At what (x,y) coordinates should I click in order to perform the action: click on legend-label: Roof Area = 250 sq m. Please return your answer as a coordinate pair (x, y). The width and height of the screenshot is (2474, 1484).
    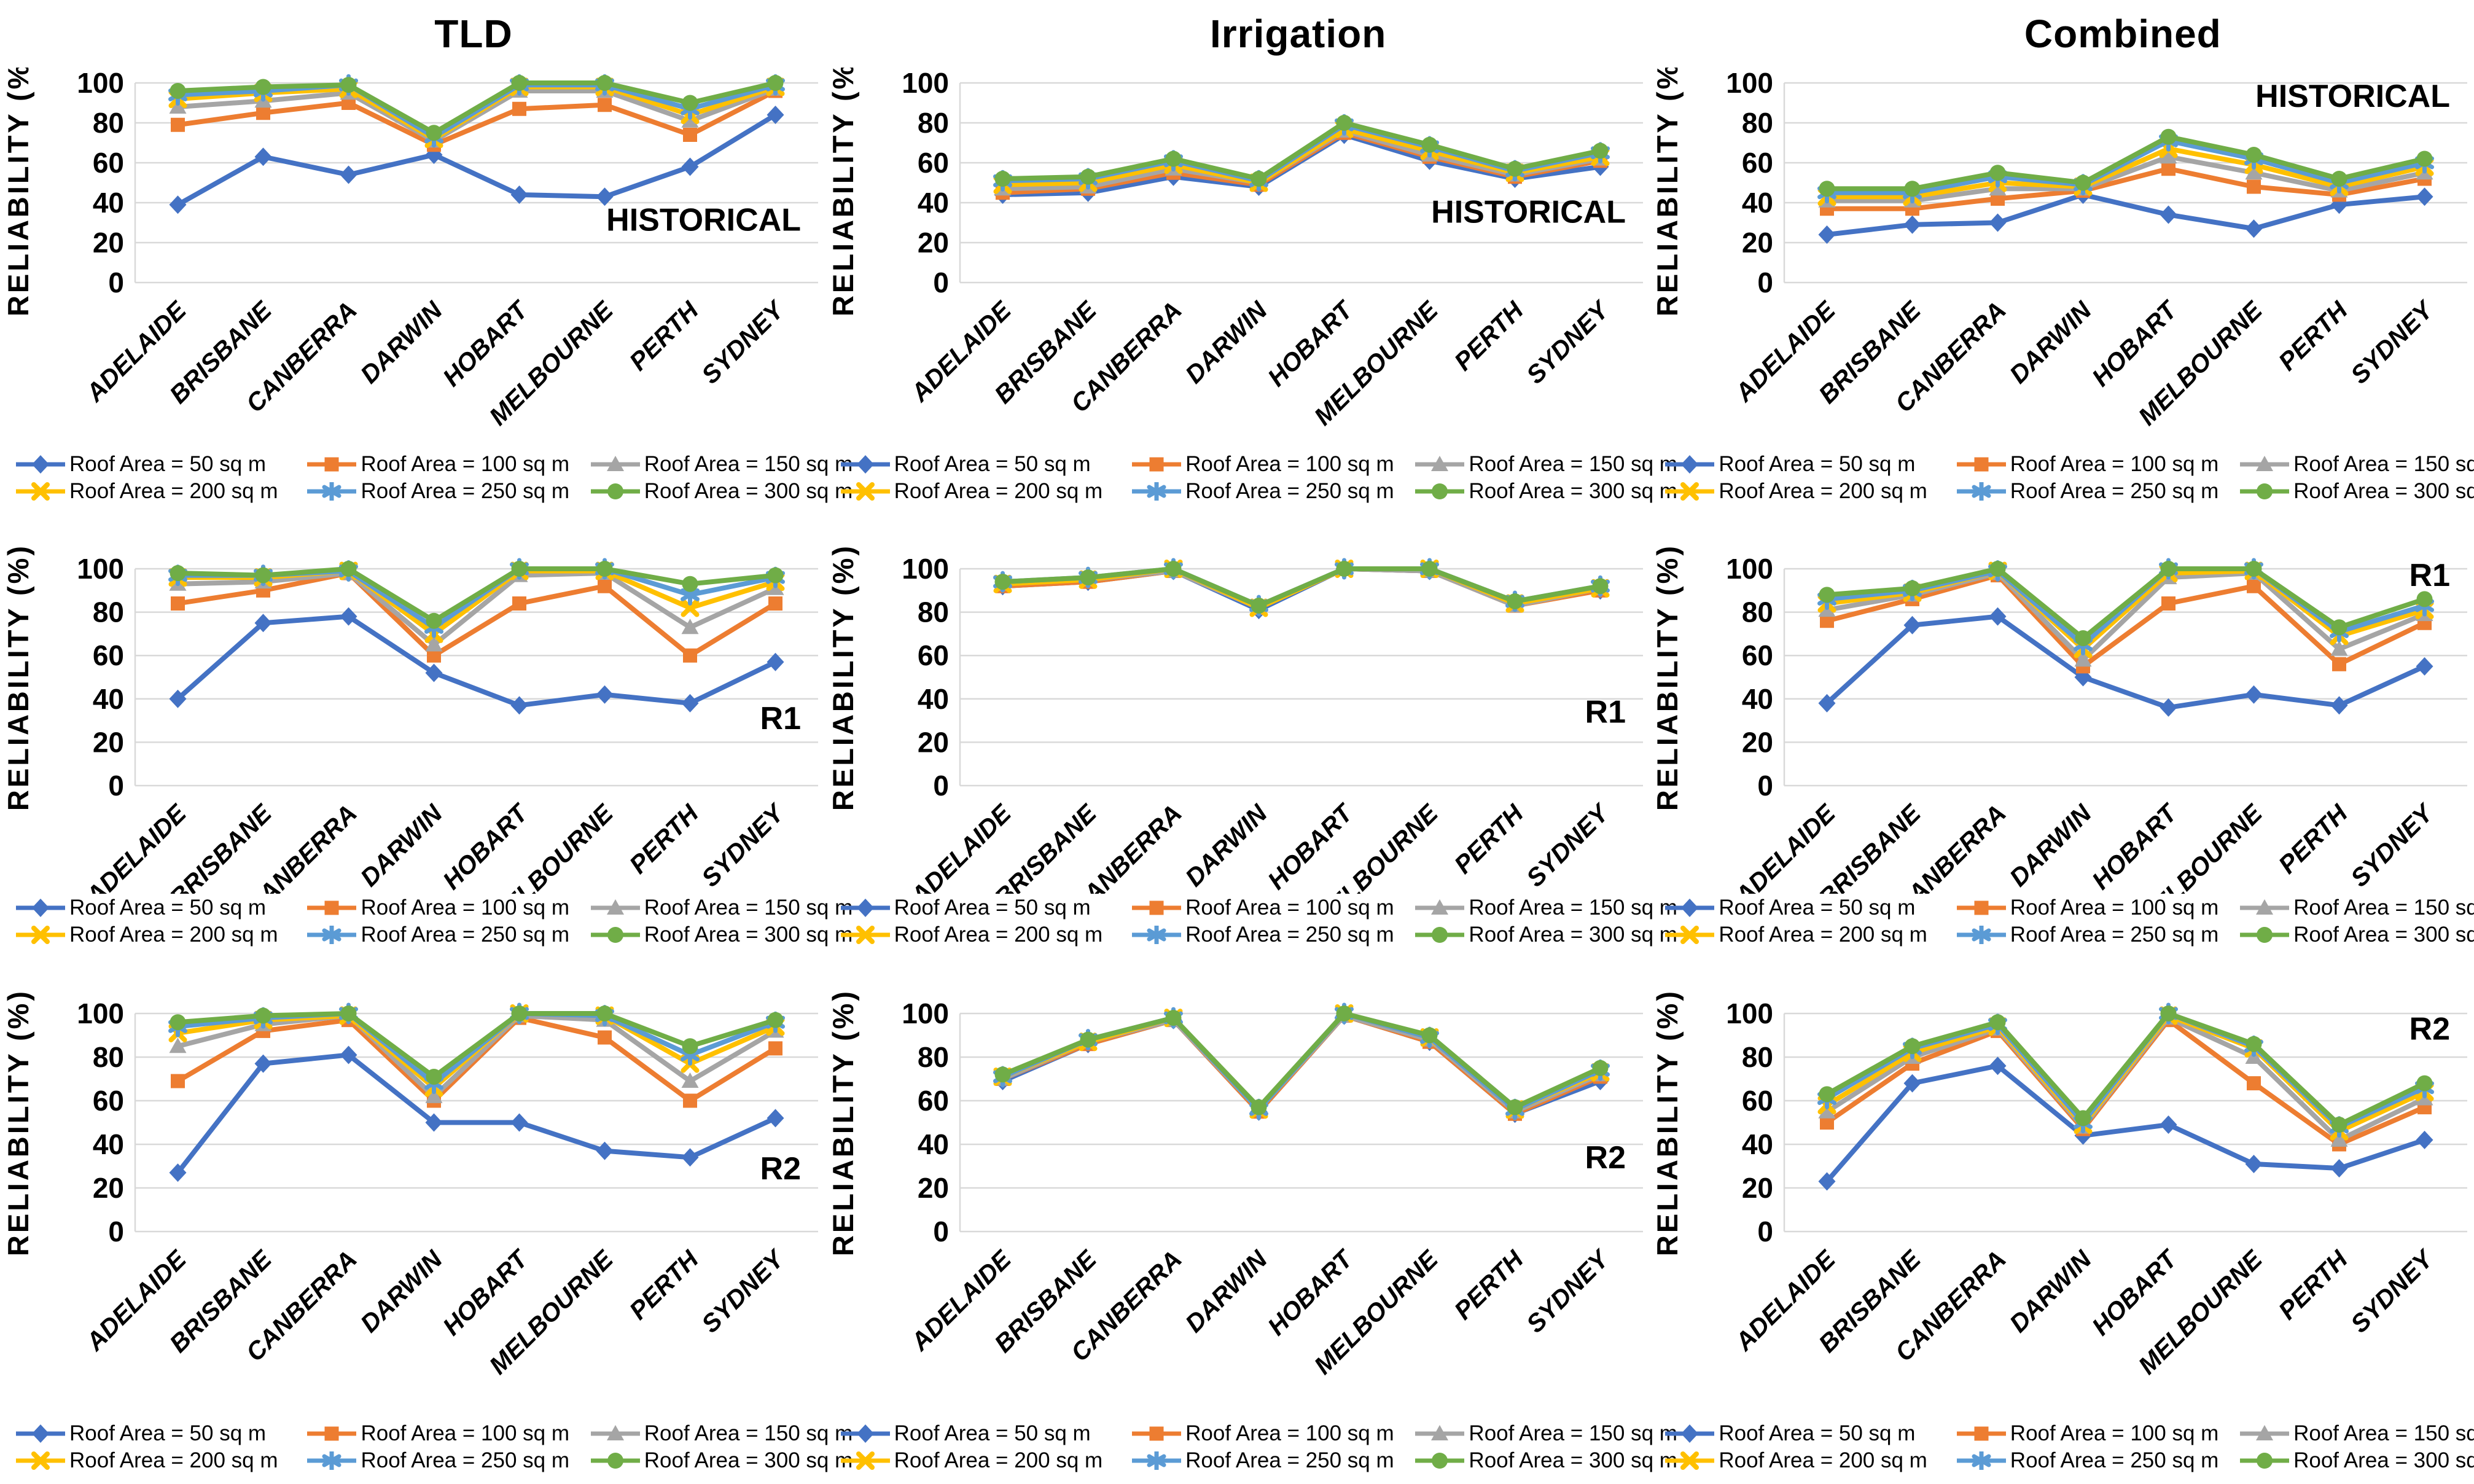
    Looking at the image, I should click on (2114, 491).